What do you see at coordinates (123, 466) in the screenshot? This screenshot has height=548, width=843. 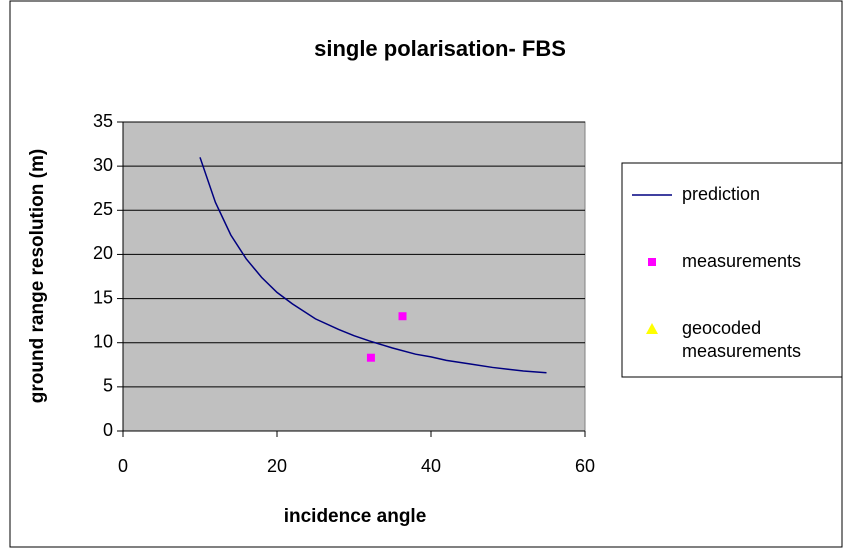 I see `x-tick-label: 0` at bounding box center [123, 466].